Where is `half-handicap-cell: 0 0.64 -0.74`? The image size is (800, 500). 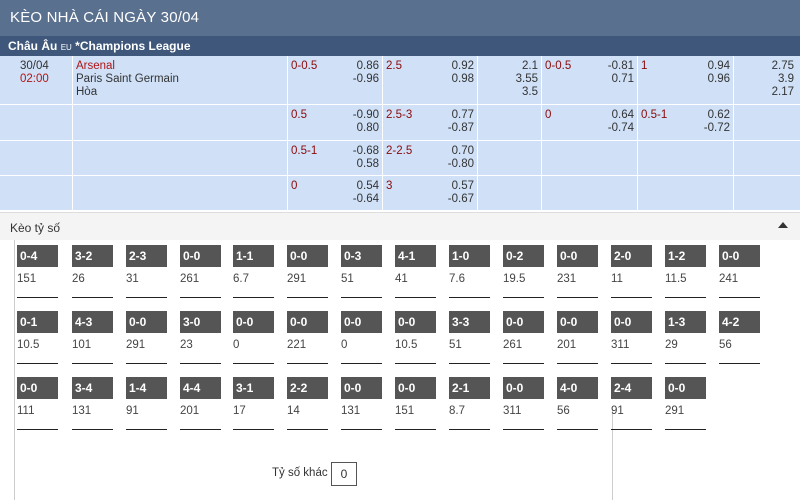
half-handicap-cell: 0 0.64 -0.74 is located at coordinates (590, 122).